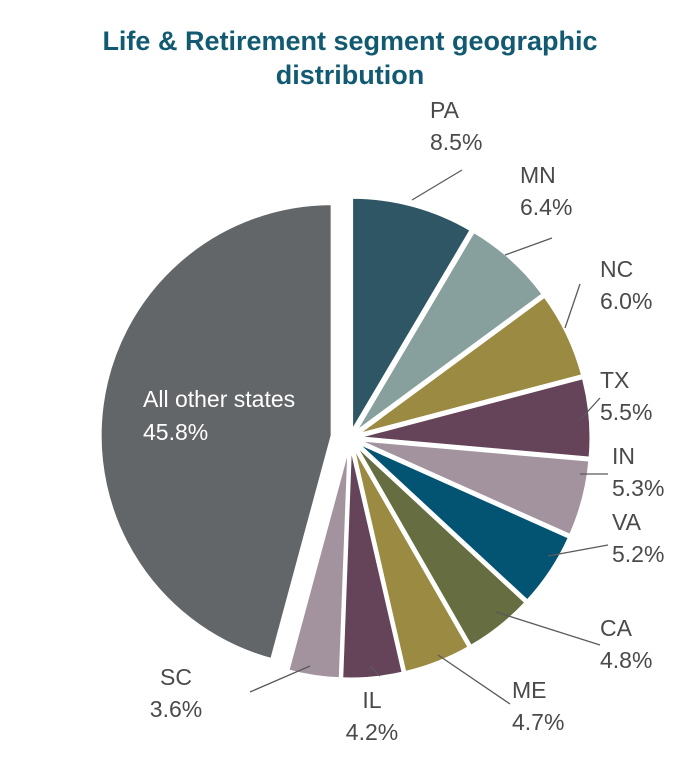 Image resolution: width=700 pixels, height=760 pixels. What do you see at coordinates (623, 456) in the screenshot?
I see `slice-label-in: IN` at bounding box center [623, 456].